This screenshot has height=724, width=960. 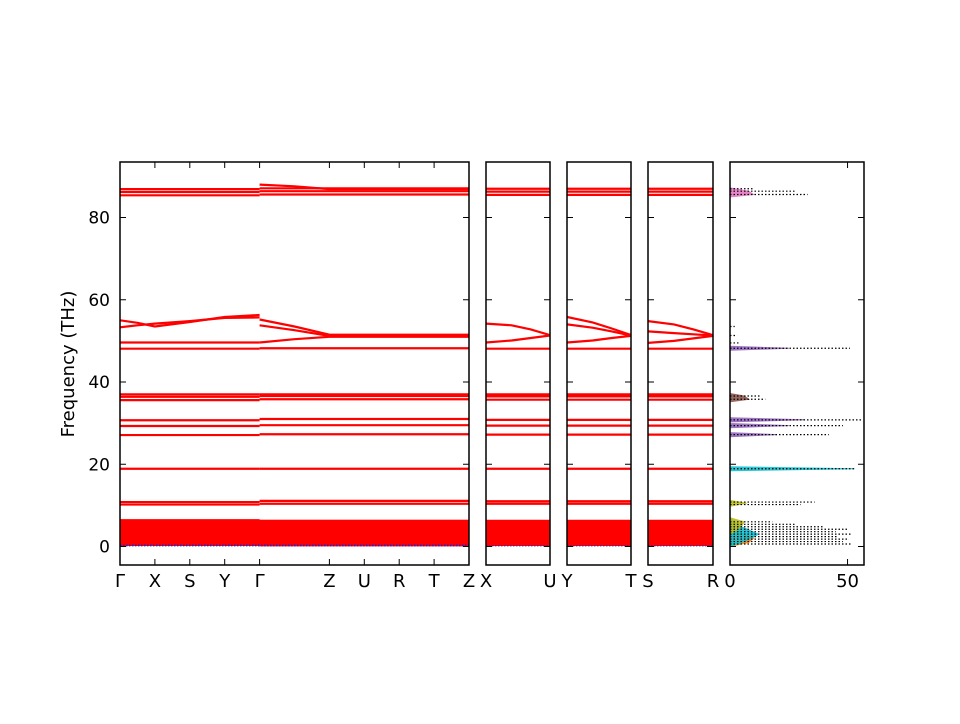 I want to click on dos-panel: 0 50, so click(x=794, y=376).